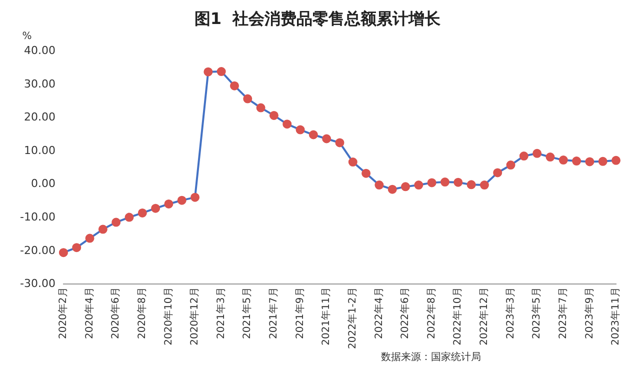 The width and height of the screenshot is (639, 374). Describe the element at coordinates (27, 36) in the screenshot. I see `y-axis-title: %` at that location.